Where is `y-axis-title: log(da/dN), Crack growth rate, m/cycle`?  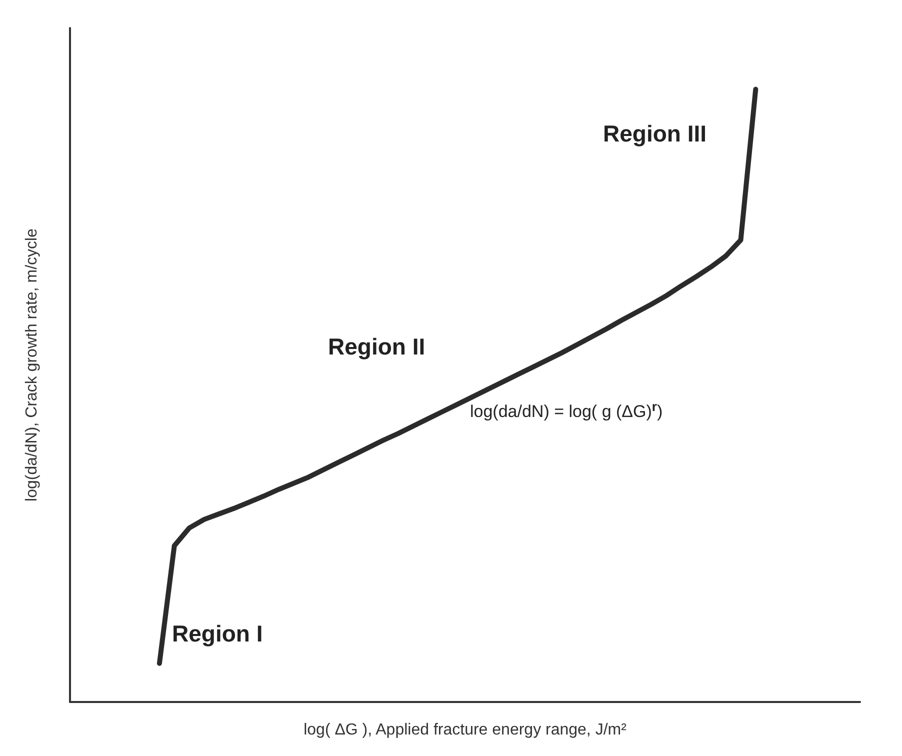 y-axis-title: log(da/dN), Crack growth rate, m/cycle is located at coordinates (32, 365).